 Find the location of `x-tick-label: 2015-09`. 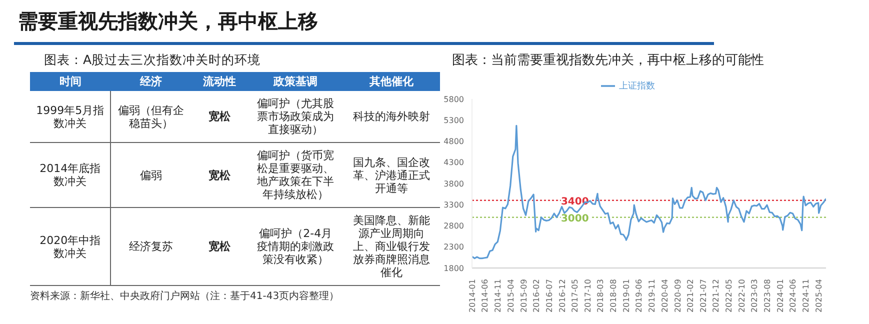

x-tick-label: 2015-09 is located at coordinates (523, 295).